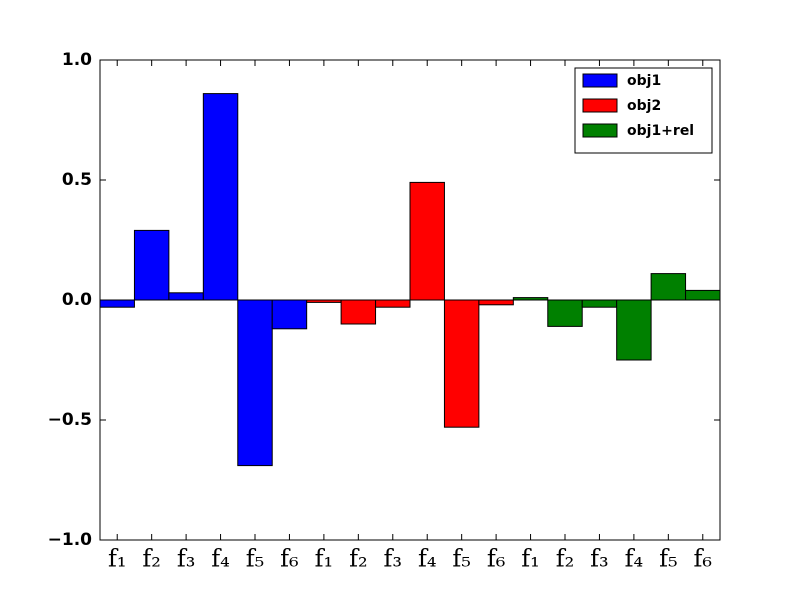 This screenshot has height=600, width=800. I want to click on legend-label: obj1, so click(644, 81).